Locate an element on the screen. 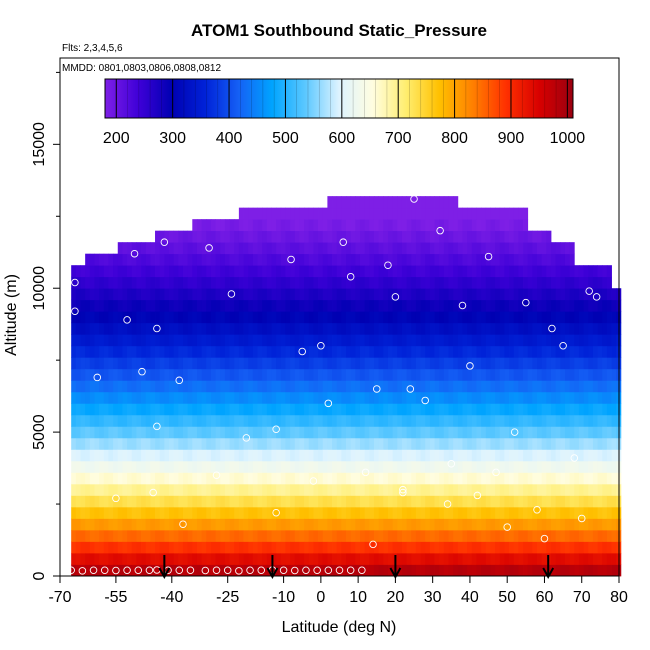  x-tick-label: -70 is located at coordinates (59, 597).